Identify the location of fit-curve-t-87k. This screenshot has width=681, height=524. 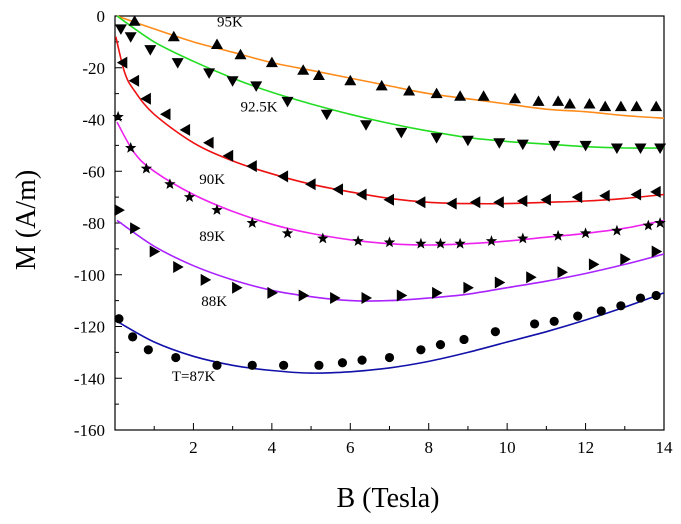
(390, 333).